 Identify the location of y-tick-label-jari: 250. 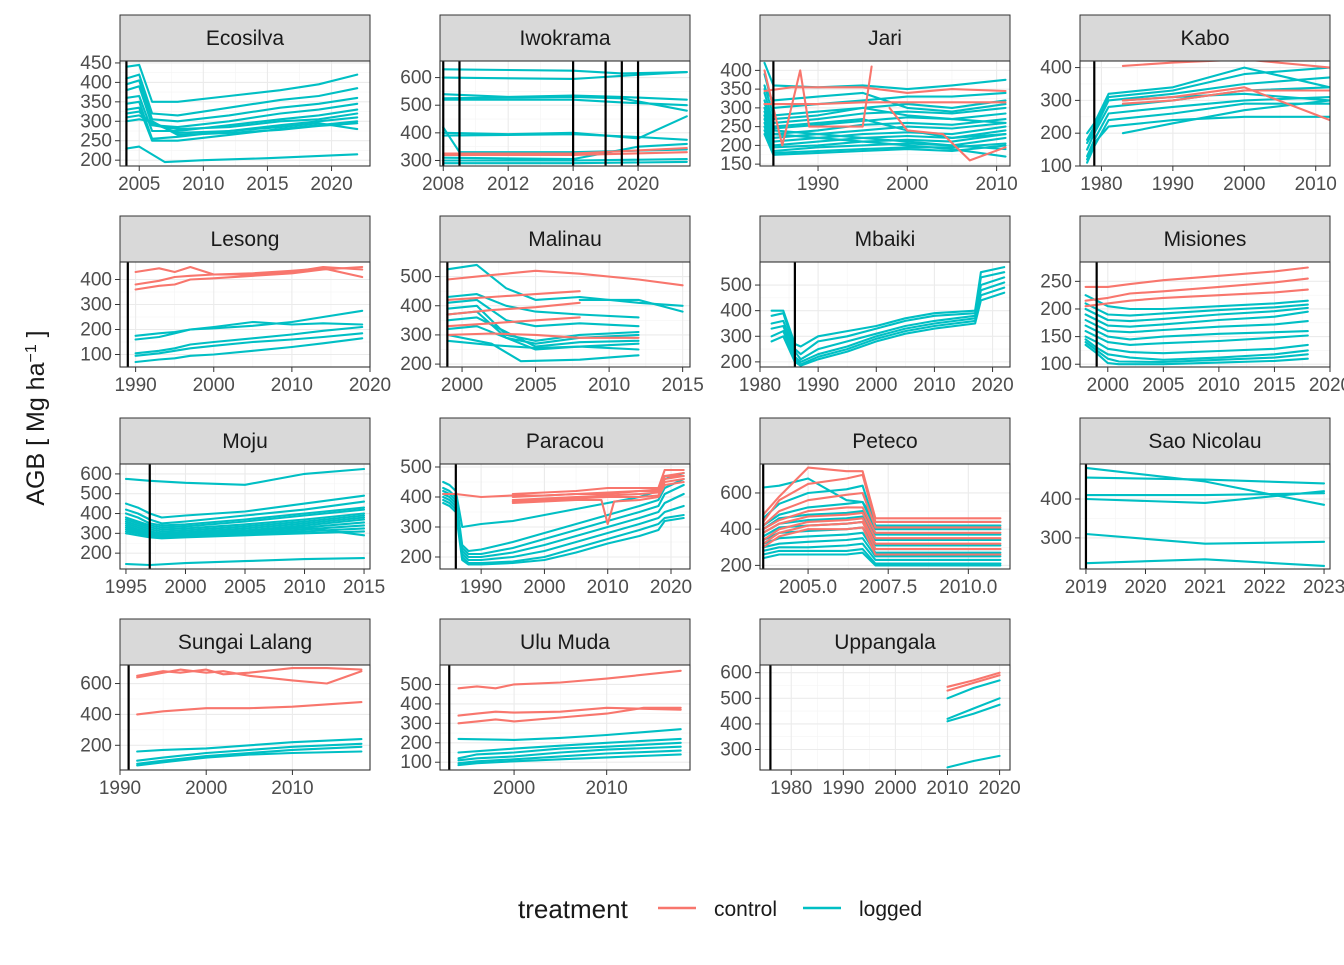
(736, 127).